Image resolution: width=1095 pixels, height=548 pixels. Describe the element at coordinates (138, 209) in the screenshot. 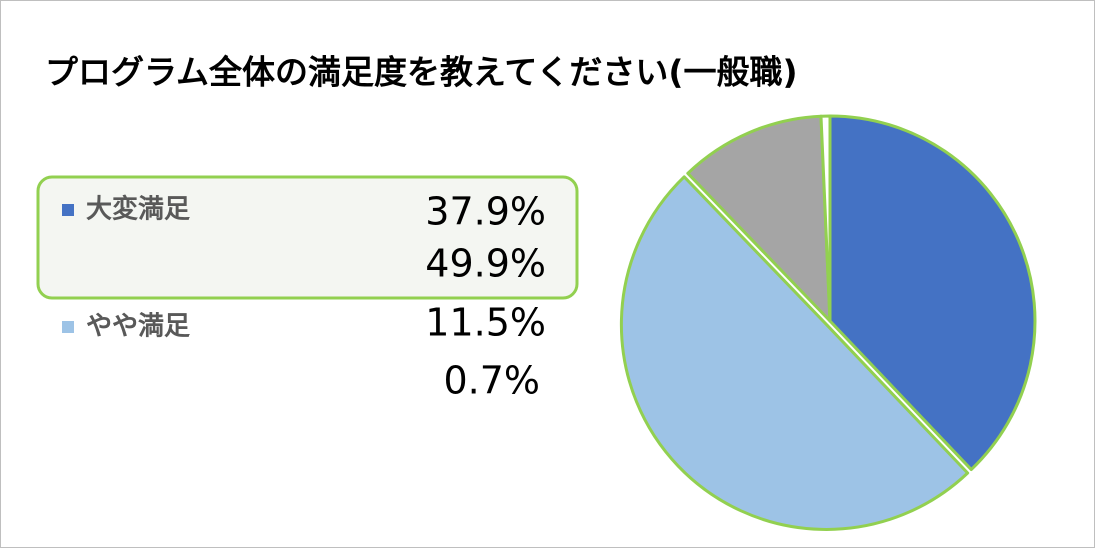

I see `legend-label: 大変満足` at that location.